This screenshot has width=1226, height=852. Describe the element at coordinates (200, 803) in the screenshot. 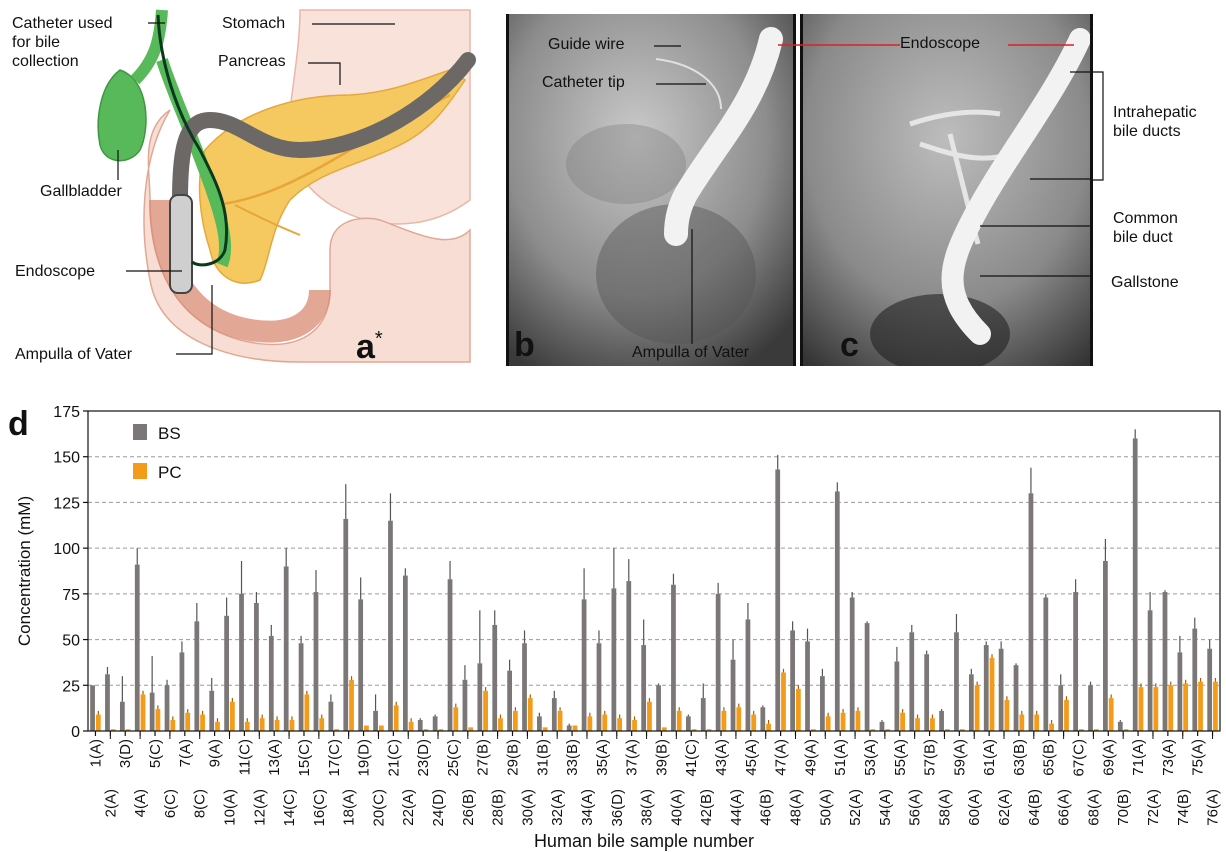

I see `x-tick-label: 8(C)` at that location.